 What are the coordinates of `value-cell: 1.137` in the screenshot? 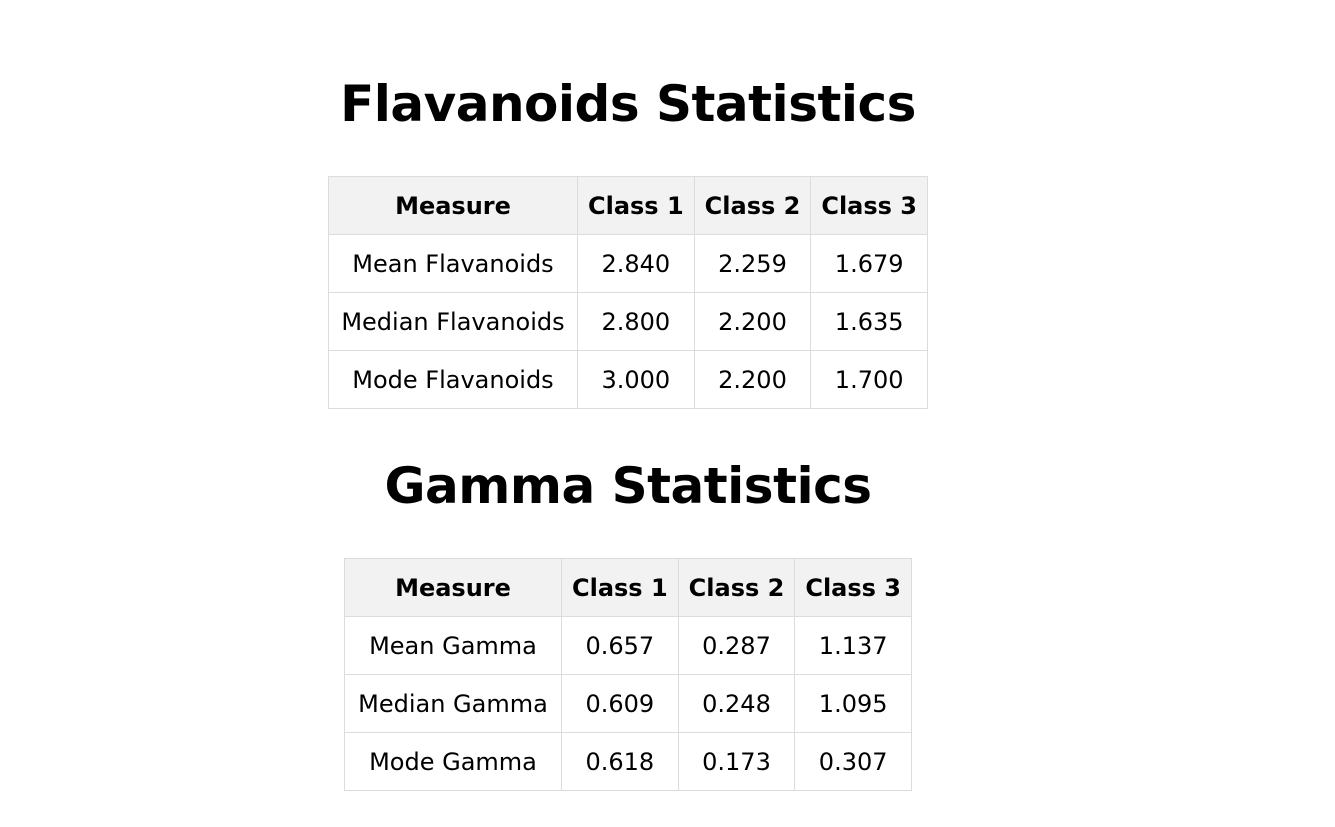 It's located at (853, 645).